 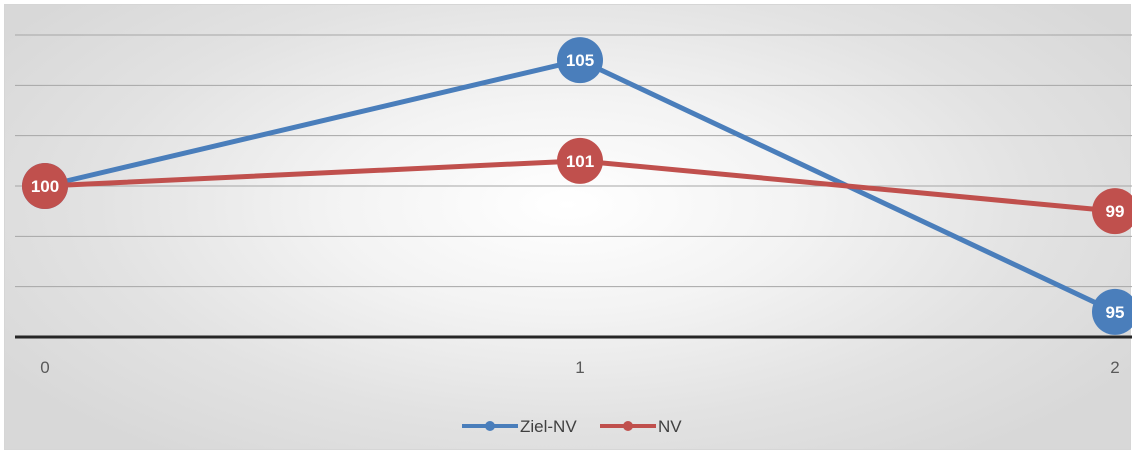 What do you see at coordinates (1115, 312) in the screenshot?
I see `data-label-ziel-nv: 95` at bounding box center [1115, 312].